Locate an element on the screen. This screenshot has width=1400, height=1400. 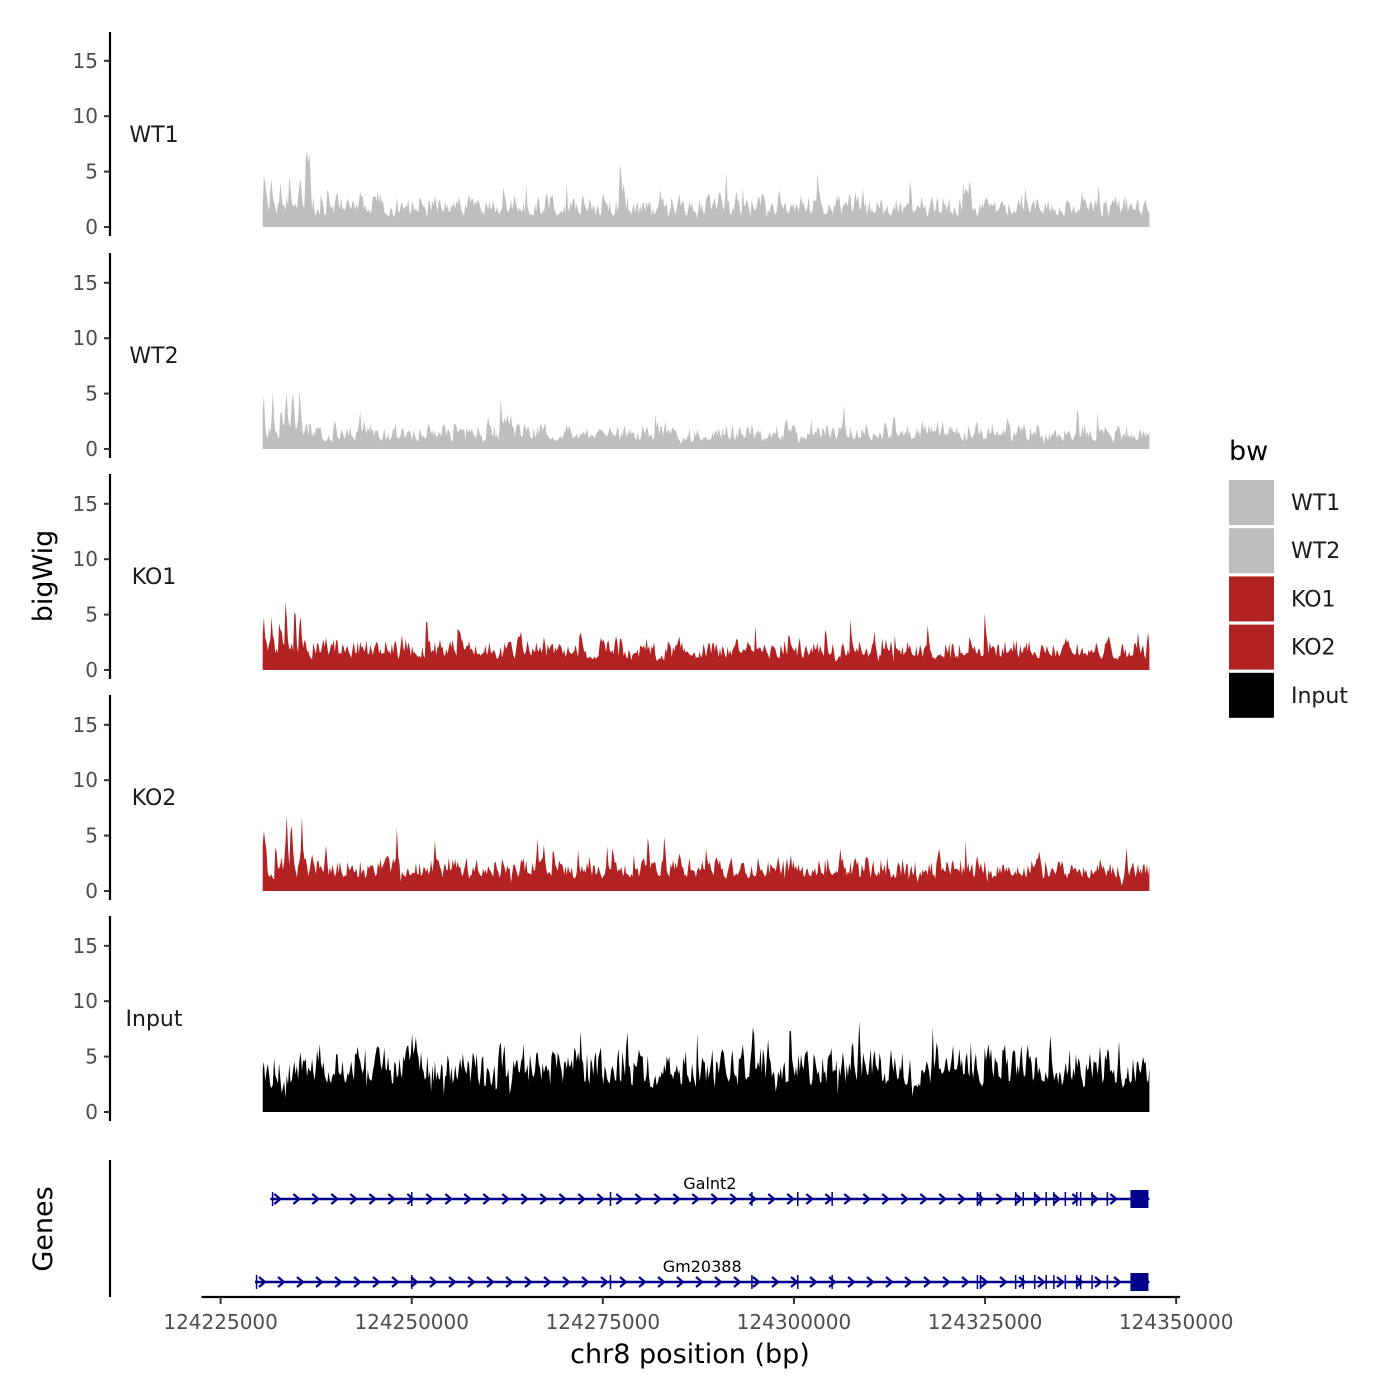
gene-label: Gm20388 is located at coordinates (702, 1266).